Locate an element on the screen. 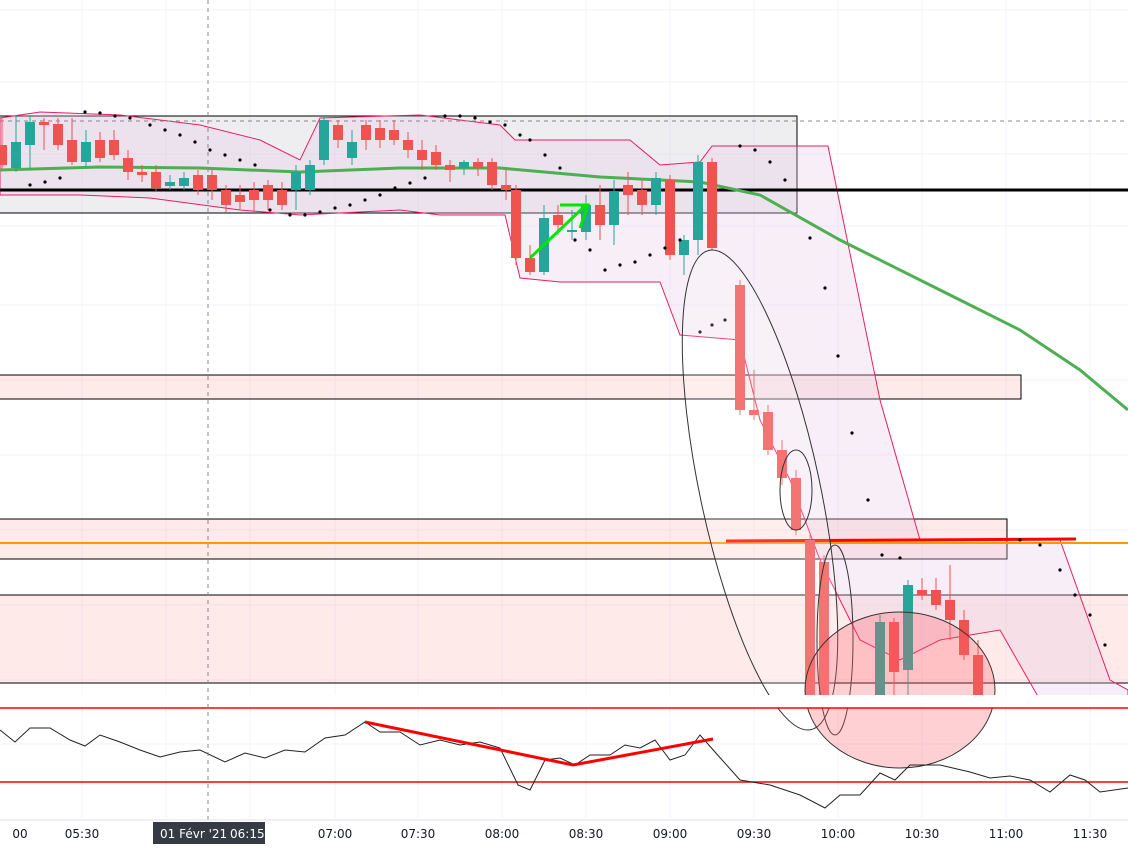  x-tick-label: 07:00 is located at coordinates (335, 834).